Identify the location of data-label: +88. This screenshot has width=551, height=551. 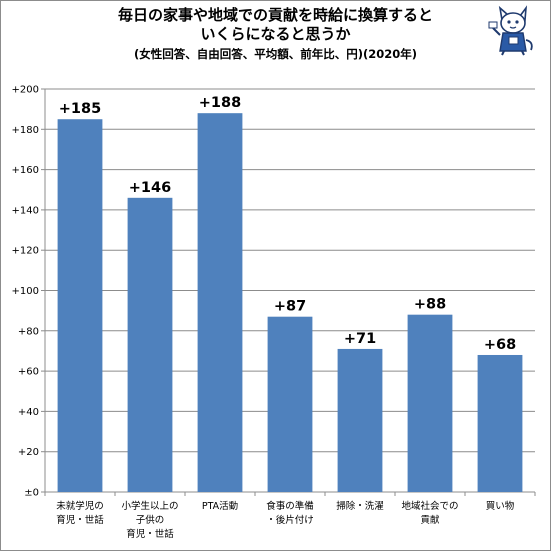
(430, 305).